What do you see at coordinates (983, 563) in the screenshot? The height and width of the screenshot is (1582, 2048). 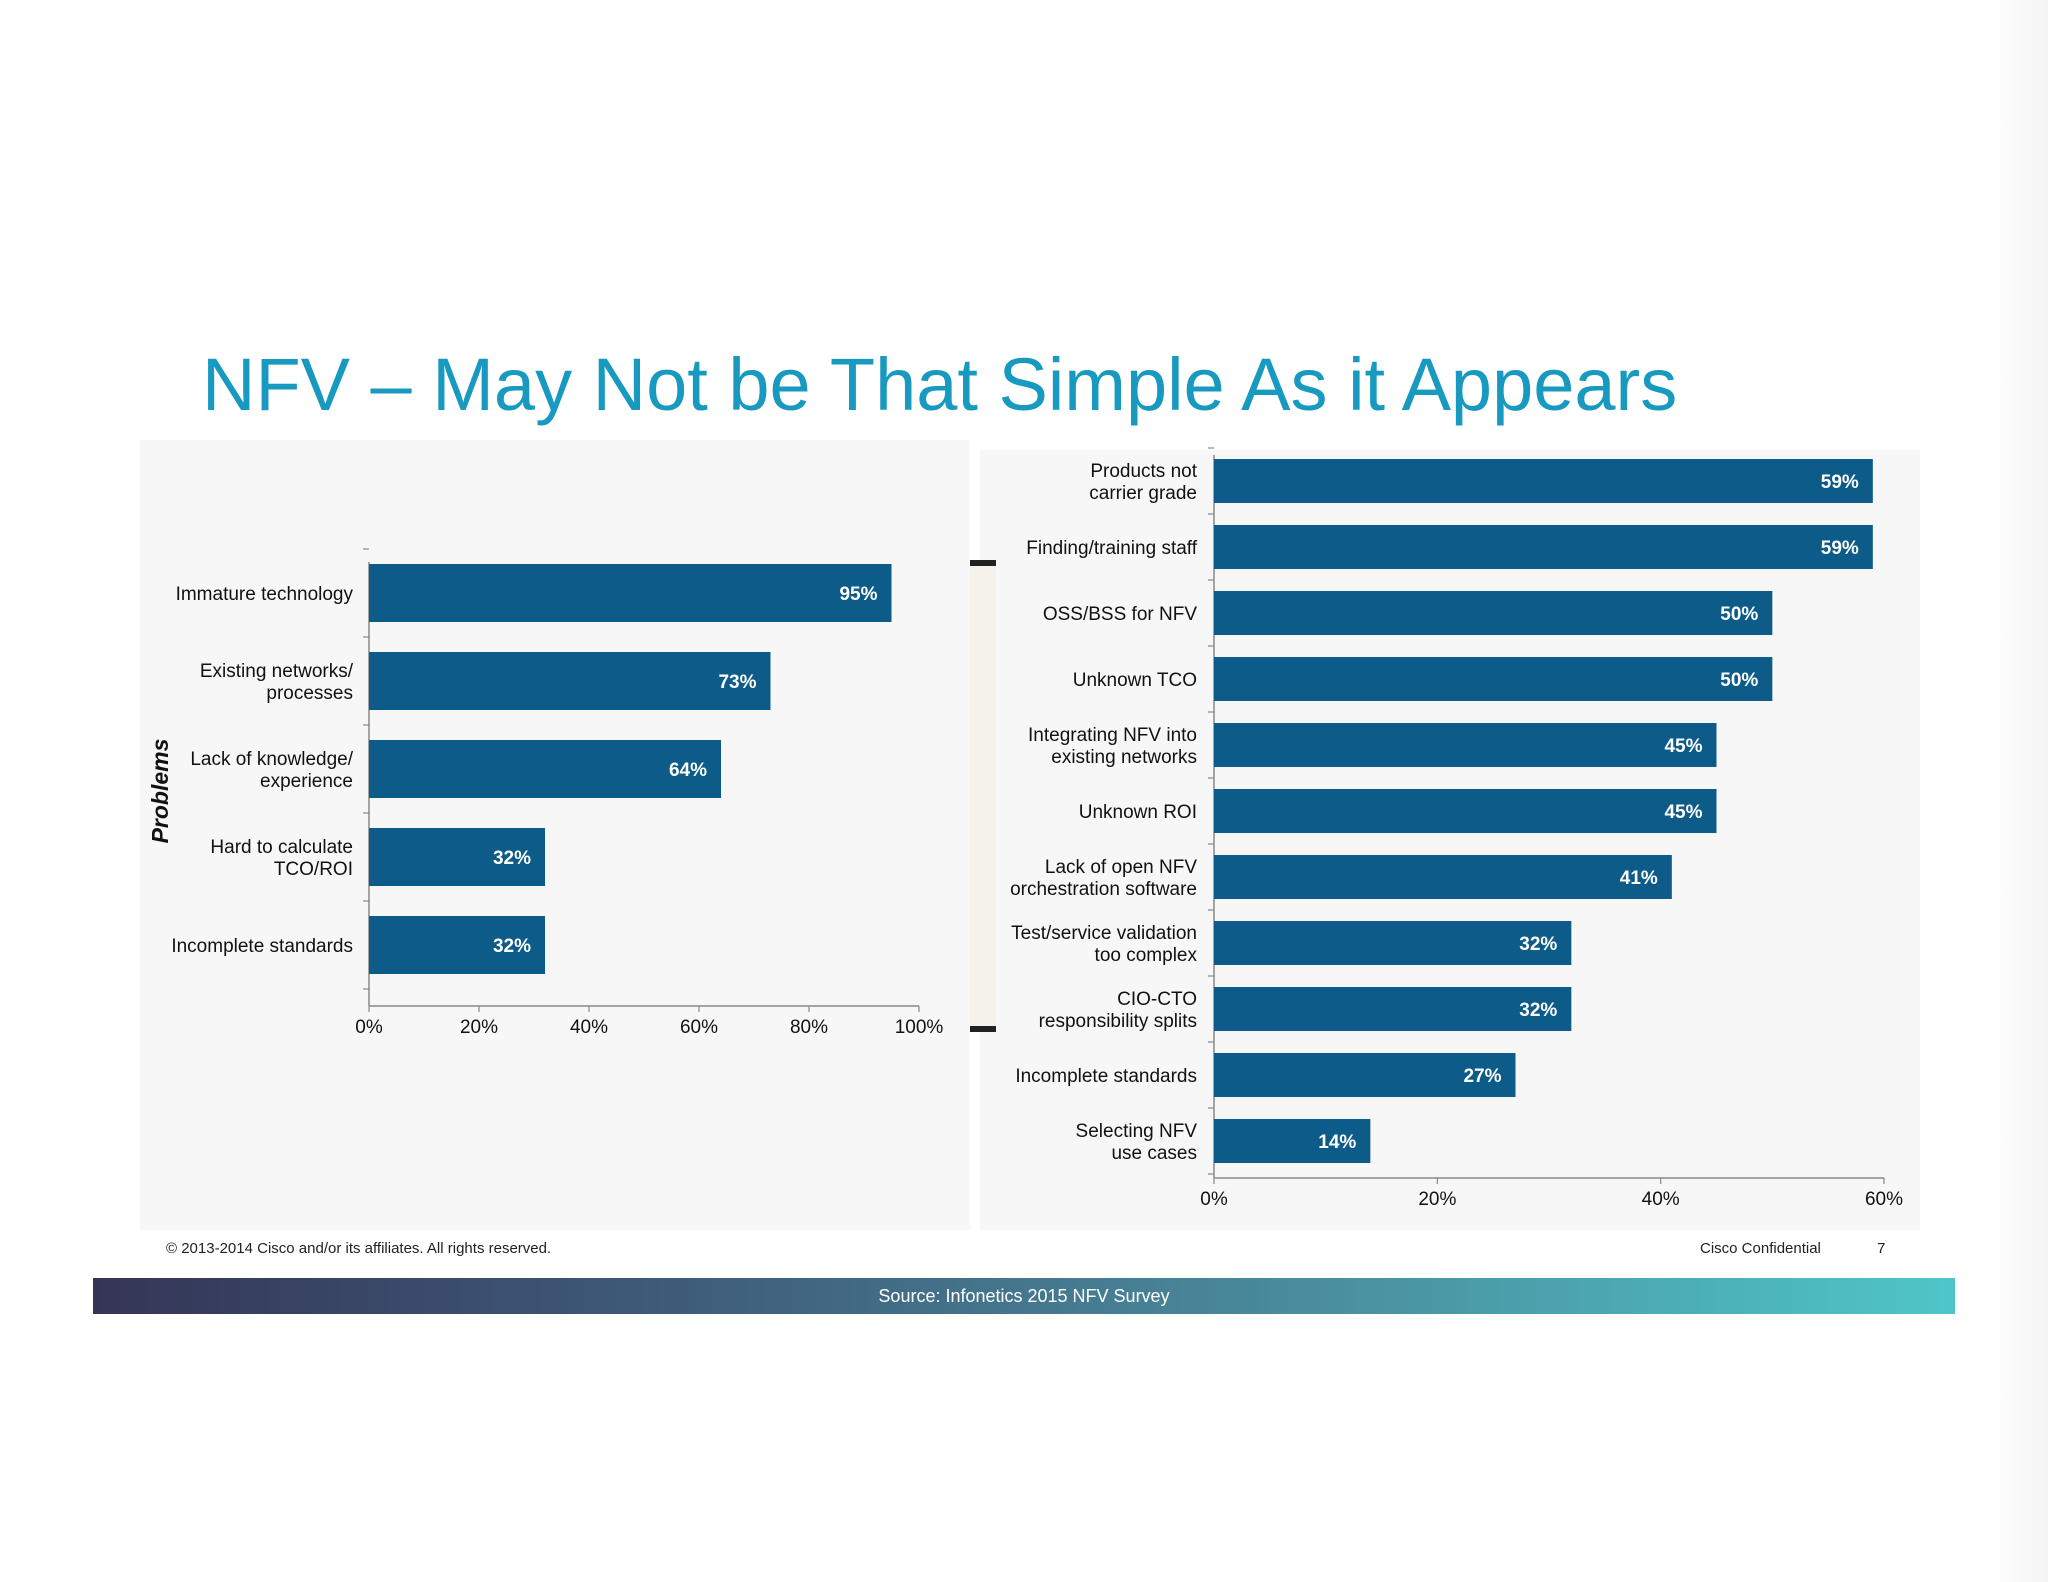 I see `photo-fragment-edge-top` at bounding box center [983, 563].